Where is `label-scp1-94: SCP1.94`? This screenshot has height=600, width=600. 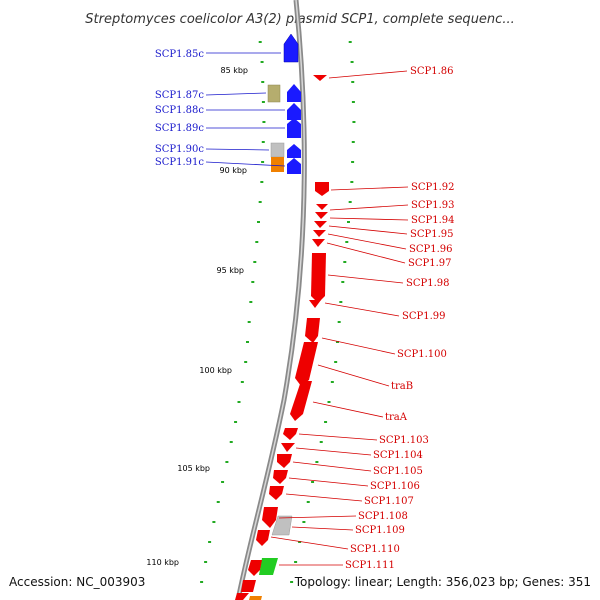
label-scp1-94: SCP1.94 is located at coordinates (433, 220).